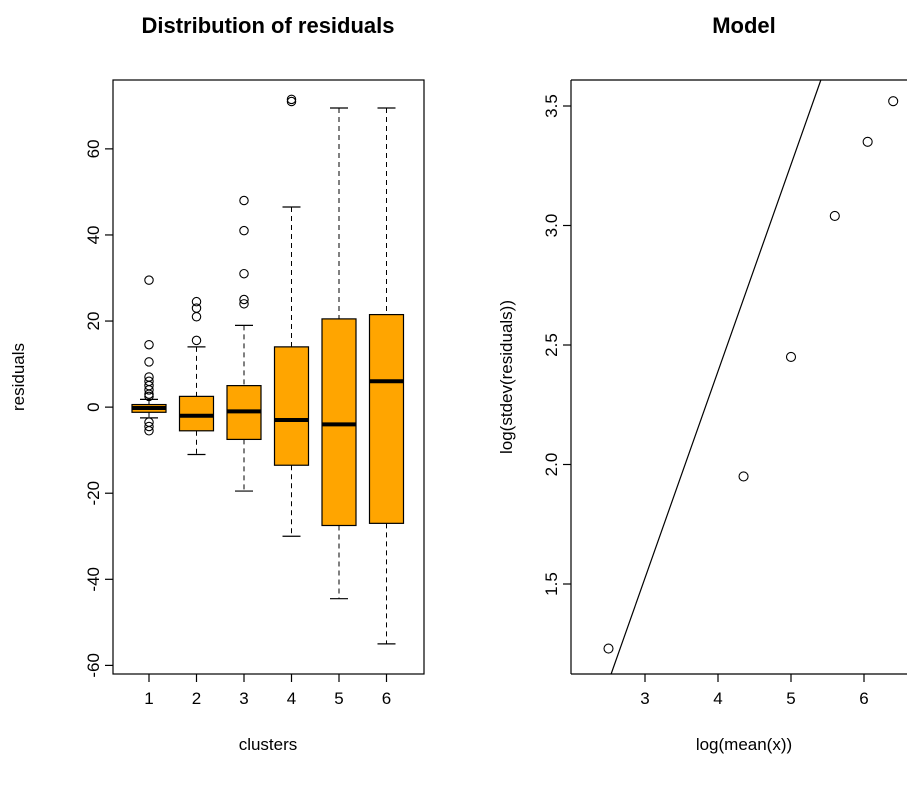 The image size is (907, 787). Describe the element at coordinates (744, 744) in the screenshot. I see `model-x-label: log(mean(x))` at that location.